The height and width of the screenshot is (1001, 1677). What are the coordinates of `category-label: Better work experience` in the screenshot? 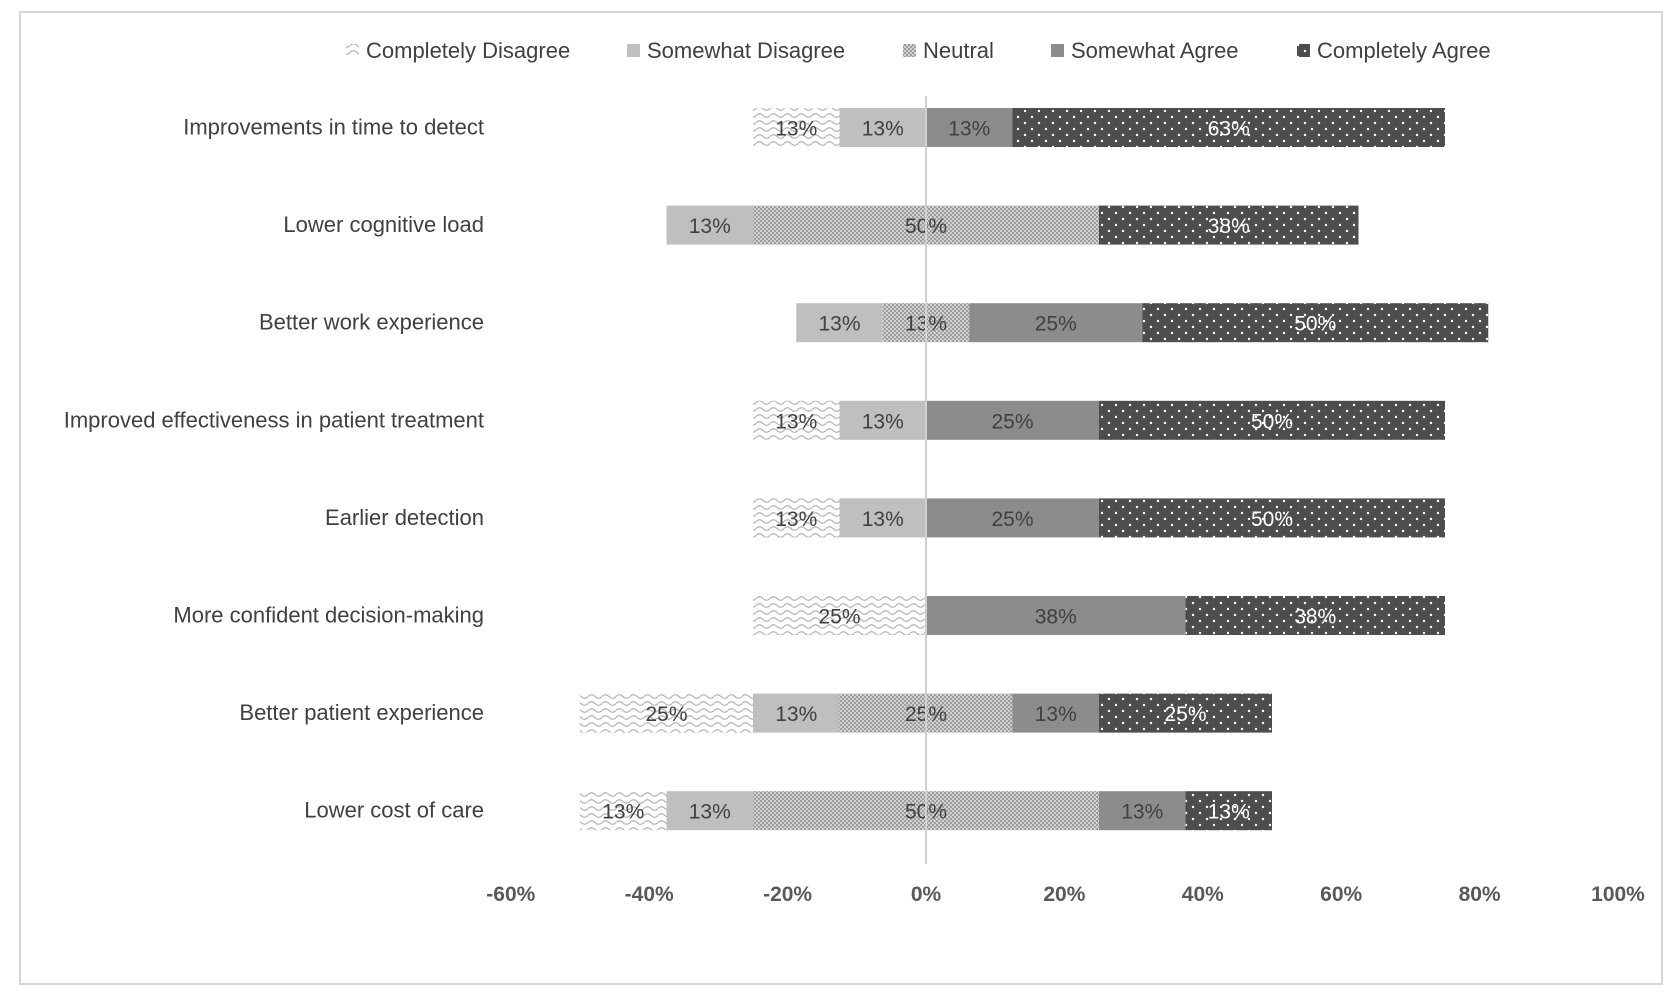 It's located at (371, 322).